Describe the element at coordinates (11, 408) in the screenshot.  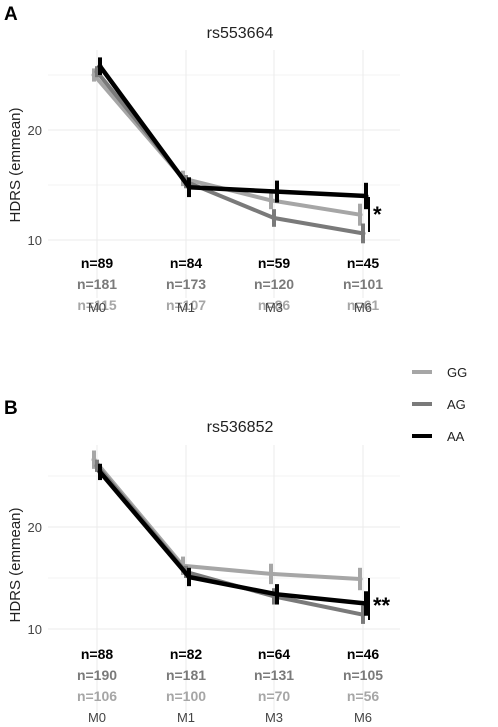
I see `panel-label-b: B` at that location.